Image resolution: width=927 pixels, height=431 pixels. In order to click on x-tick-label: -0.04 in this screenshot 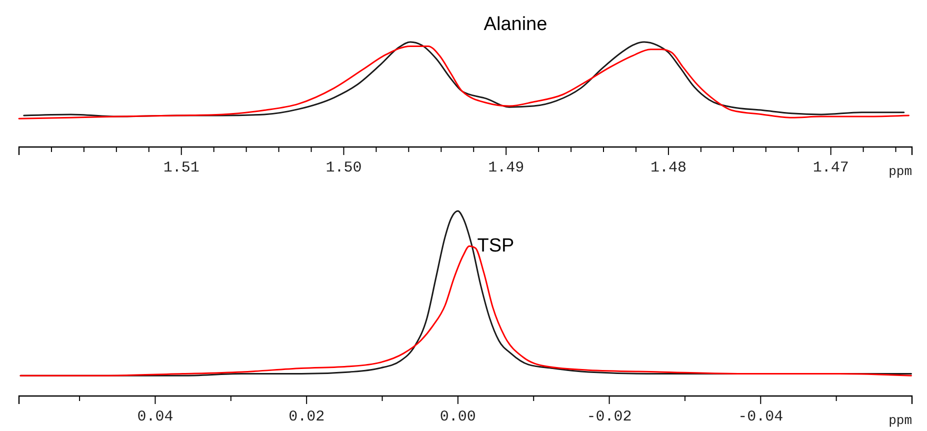, I will do `click(761, 417)`.